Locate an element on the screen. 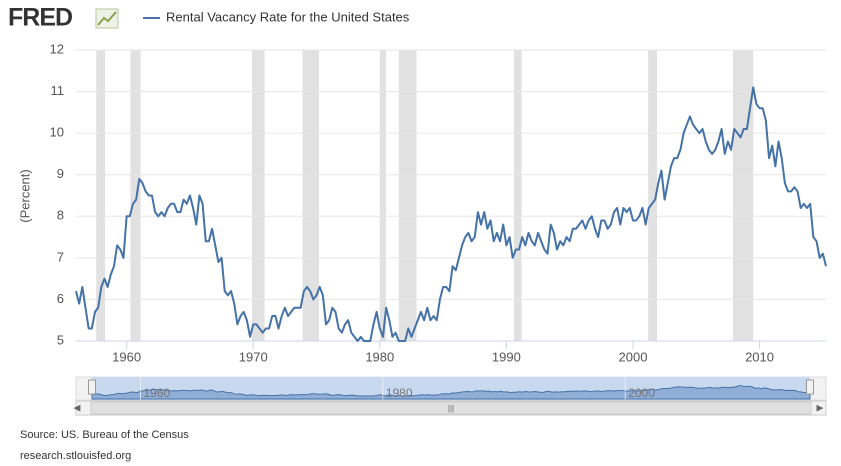 The height and width of the screenshot is (466, 841). navigator-tick-label: 1980 is located at coordinates (399, 393).